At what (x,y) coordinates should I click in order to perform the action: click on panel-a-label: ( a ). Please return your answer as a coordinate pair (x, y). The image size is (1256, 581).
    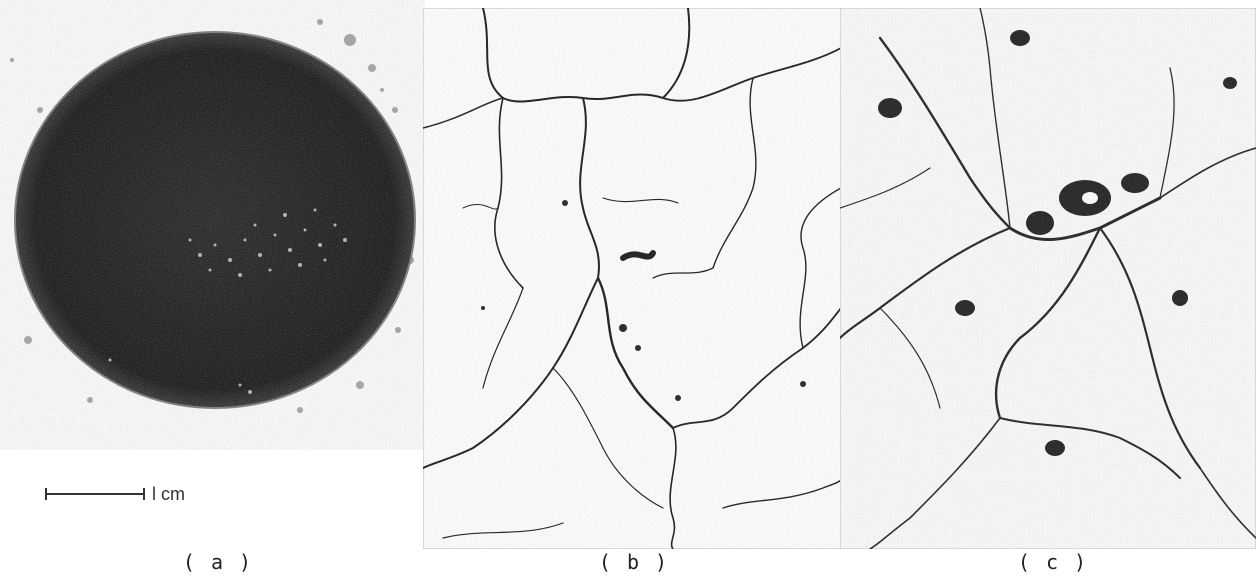
    Looking at the image, I should click on (218, 562).